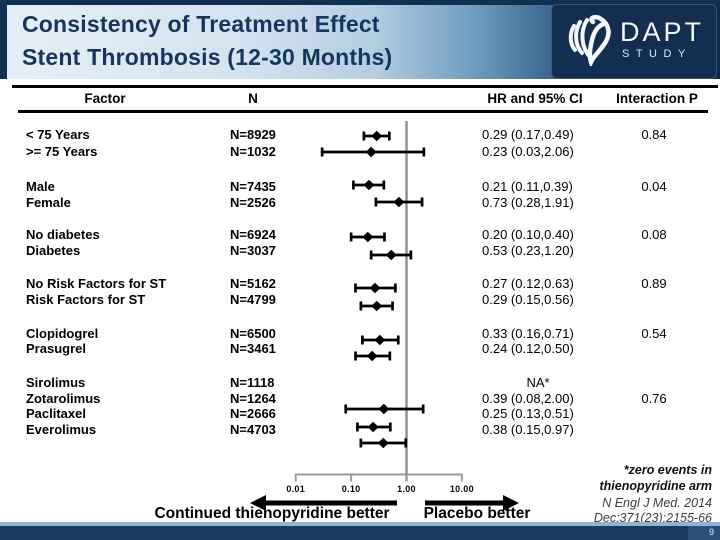  What do you see at coordinates (360, 533) in the screenshot?
I see `footer-bar` at bounding box center [360, 533].